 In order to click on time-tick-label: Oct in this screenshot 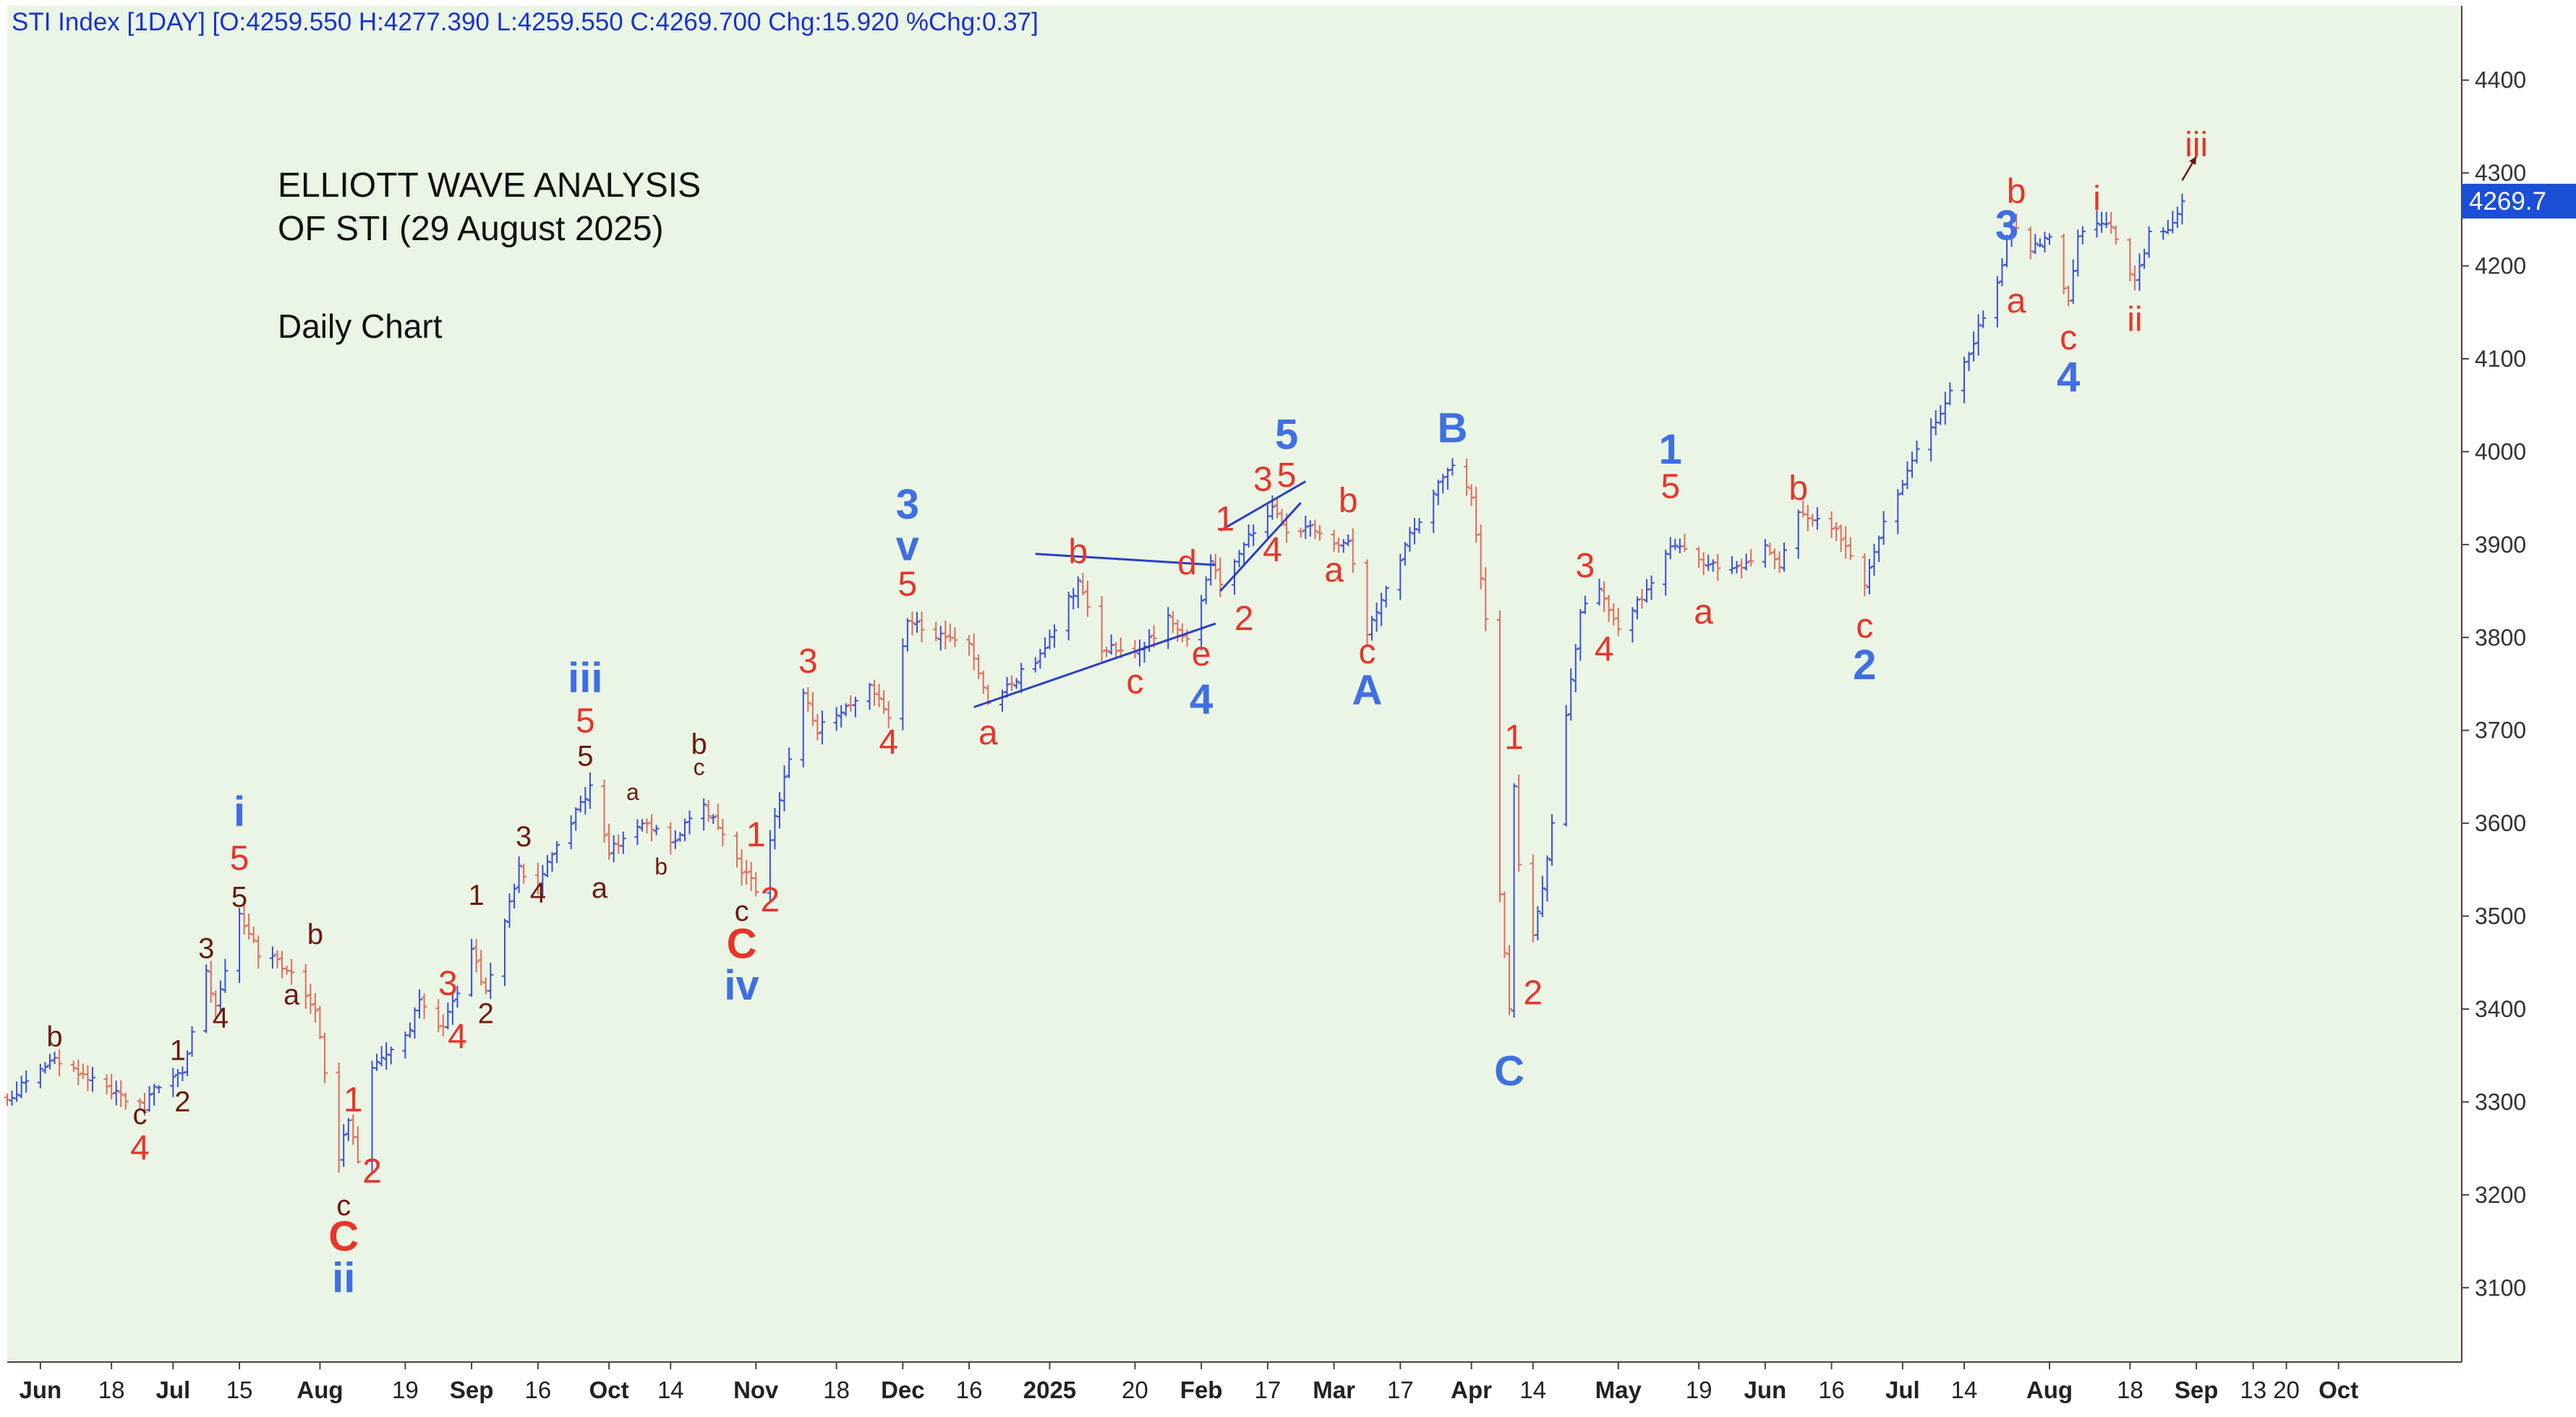, I will do `click(2338, 1389)`.